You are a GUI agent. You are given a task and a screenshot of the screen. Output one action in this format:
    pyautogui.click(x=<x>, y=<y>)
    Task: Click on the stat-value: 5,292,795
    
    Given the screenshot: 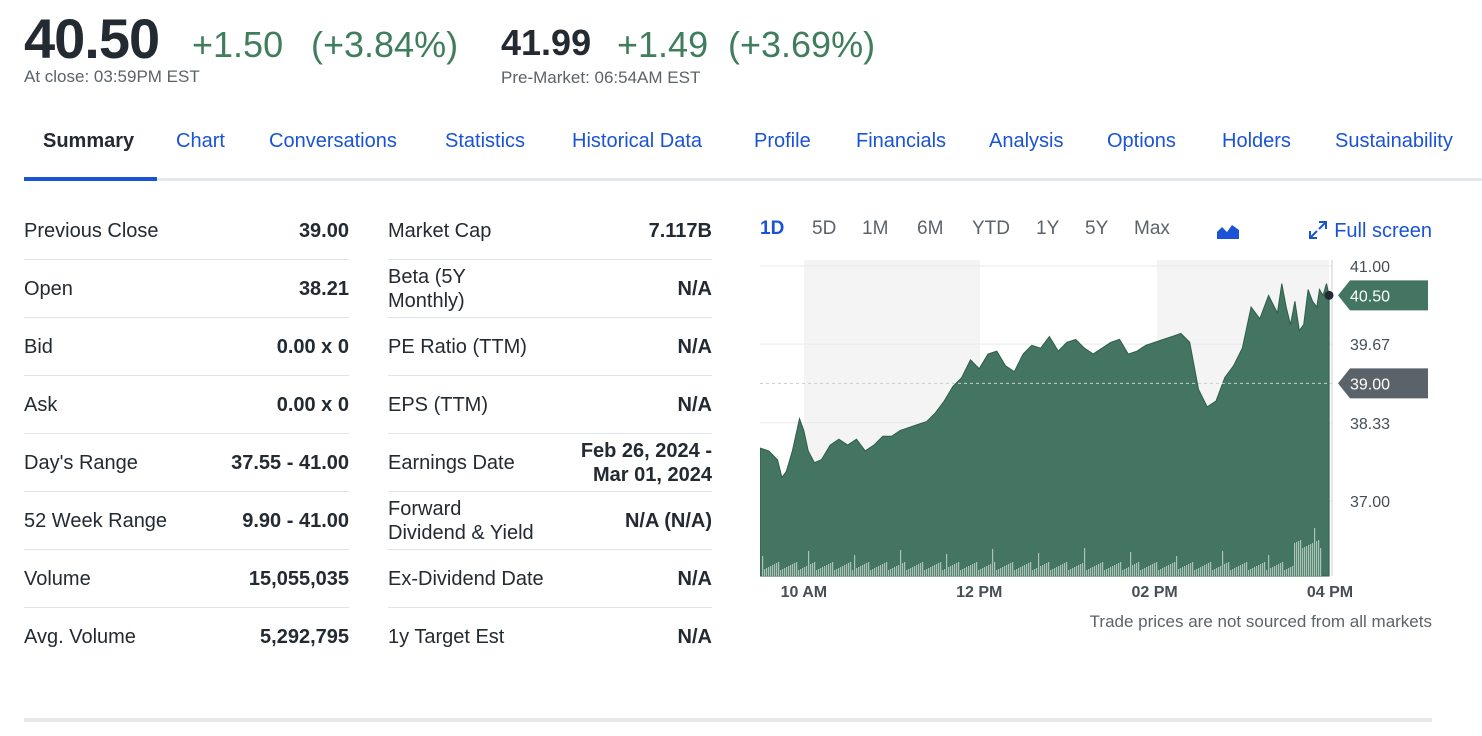 What is the action you would take?
    pyautogui.click(x=304, y=636)
    